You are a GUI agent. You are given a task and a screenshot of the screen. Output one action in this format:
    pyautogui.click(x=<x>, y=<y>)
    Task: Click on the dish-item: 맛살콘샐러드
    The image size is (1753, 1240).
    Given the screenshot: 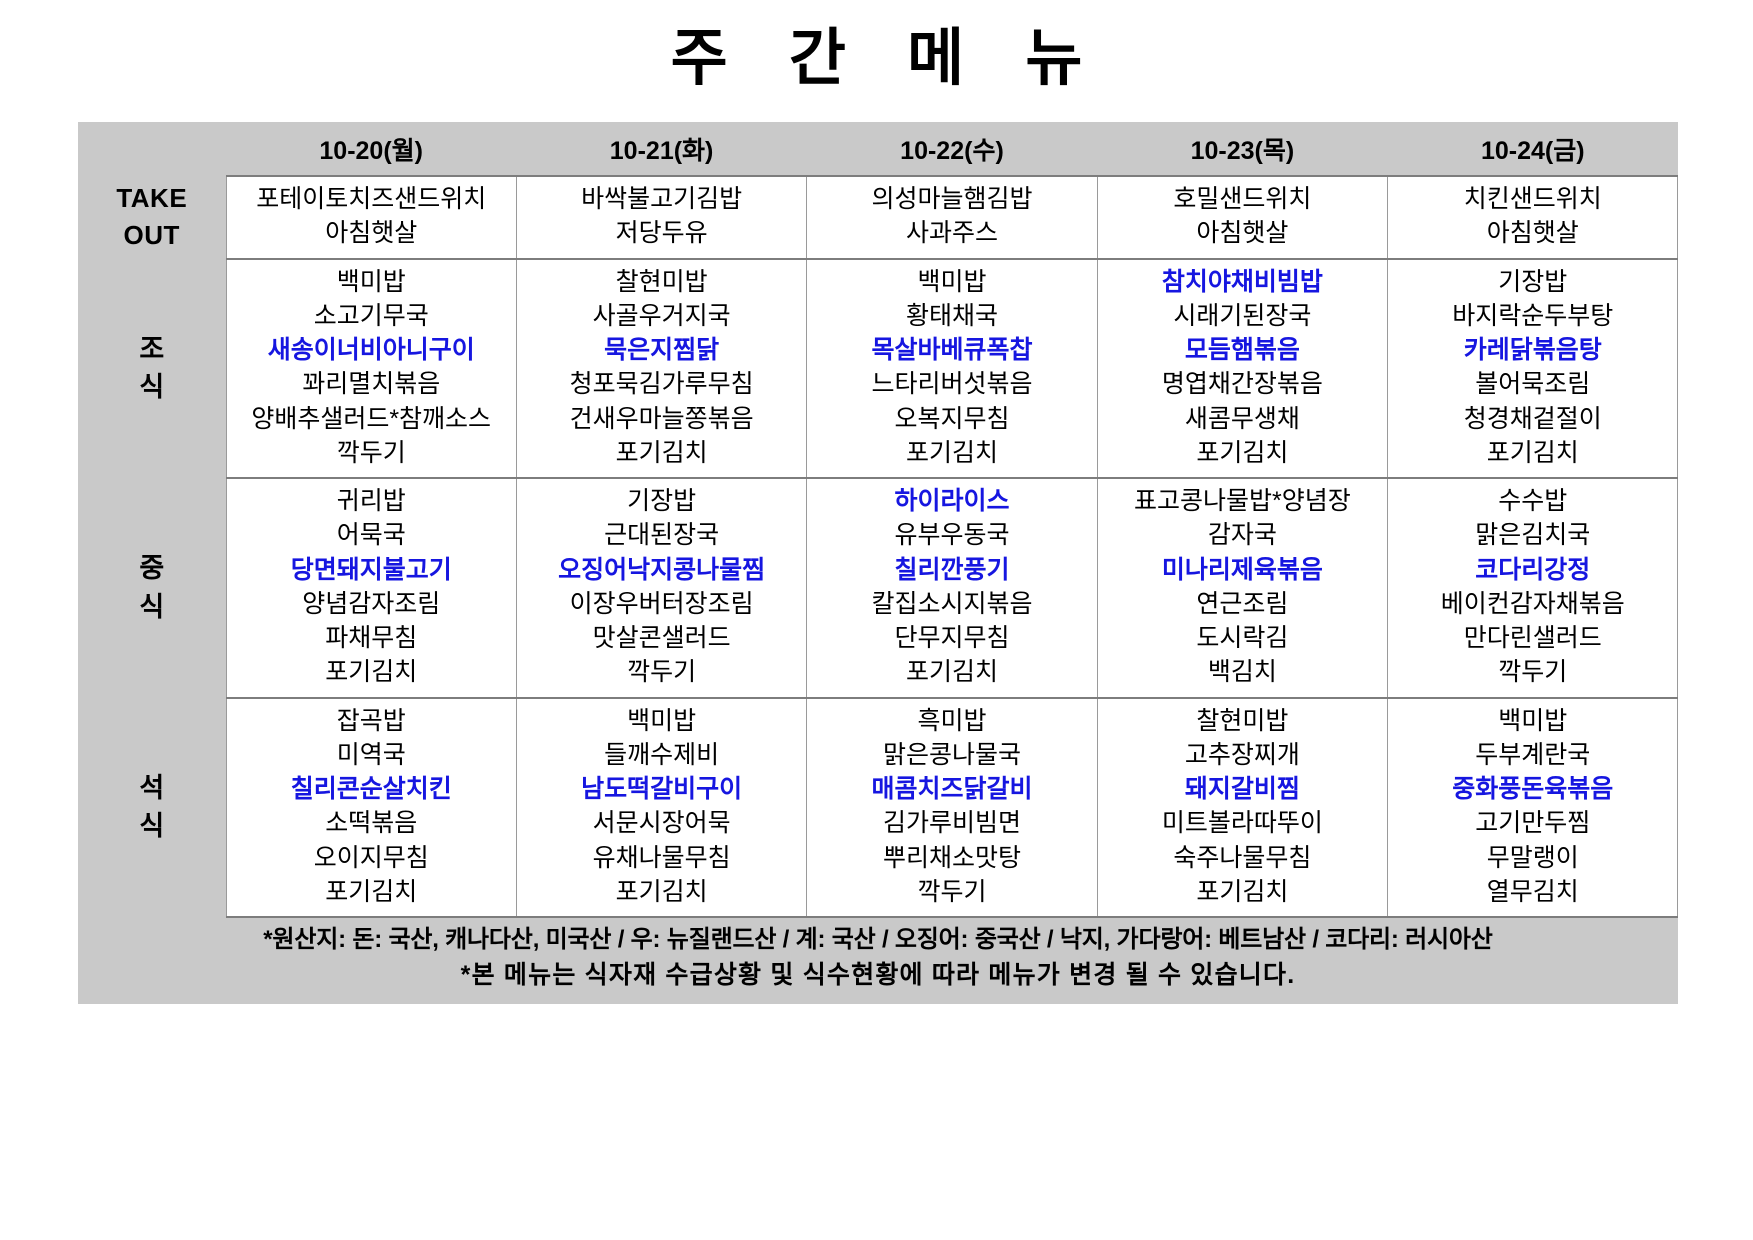 What is the action you would take?
    pyautogui.click(x=661, y=638)
    